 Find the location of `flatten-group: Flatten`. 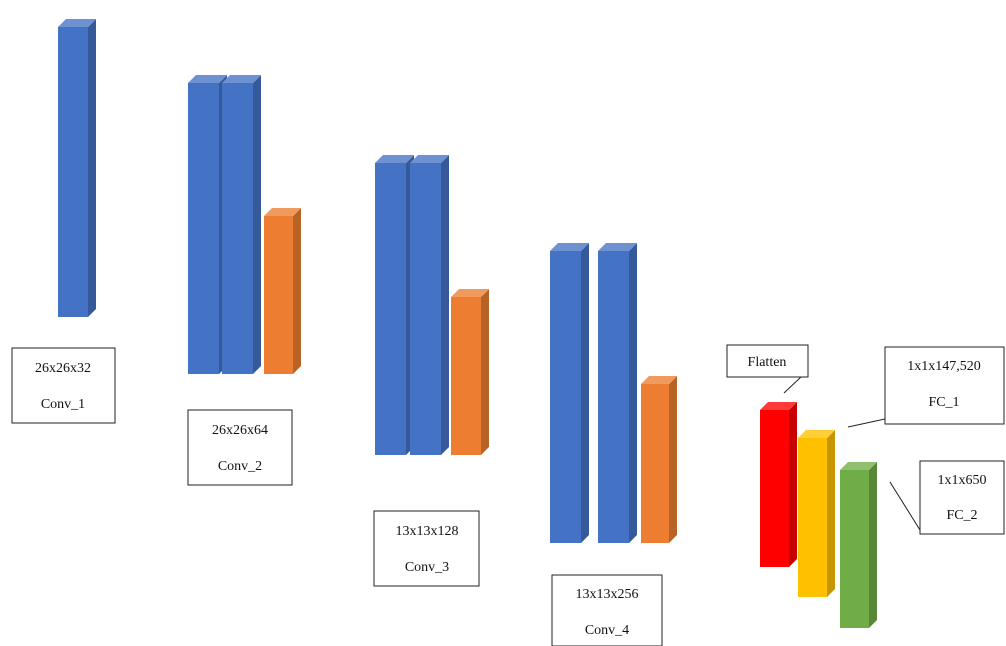

flatten-group: Flatten is located at coordinates (767, 455).